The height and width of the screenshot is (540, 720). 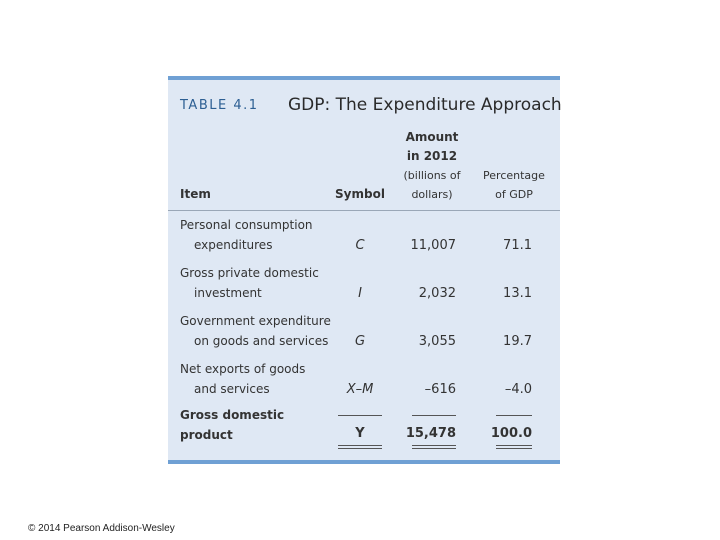 What do you see at coordinates (364, 210) in the screenshot?
I see `header-rule` at bounding box center [364, 210].